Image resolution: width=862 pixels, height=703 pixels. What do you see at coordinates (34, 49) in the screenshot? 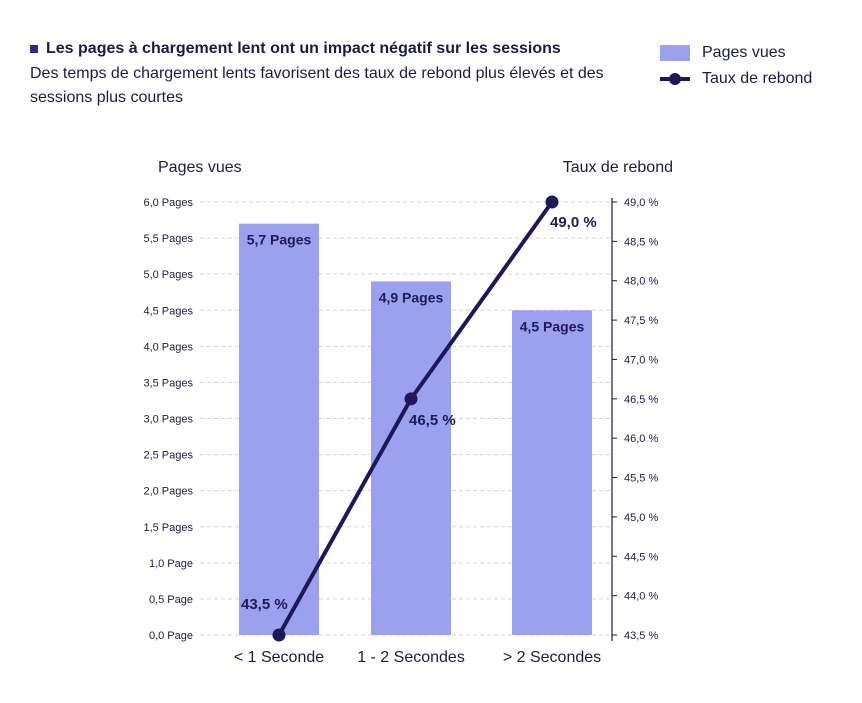
I see `title-bullet-icon` at bounding box center [34, 49].